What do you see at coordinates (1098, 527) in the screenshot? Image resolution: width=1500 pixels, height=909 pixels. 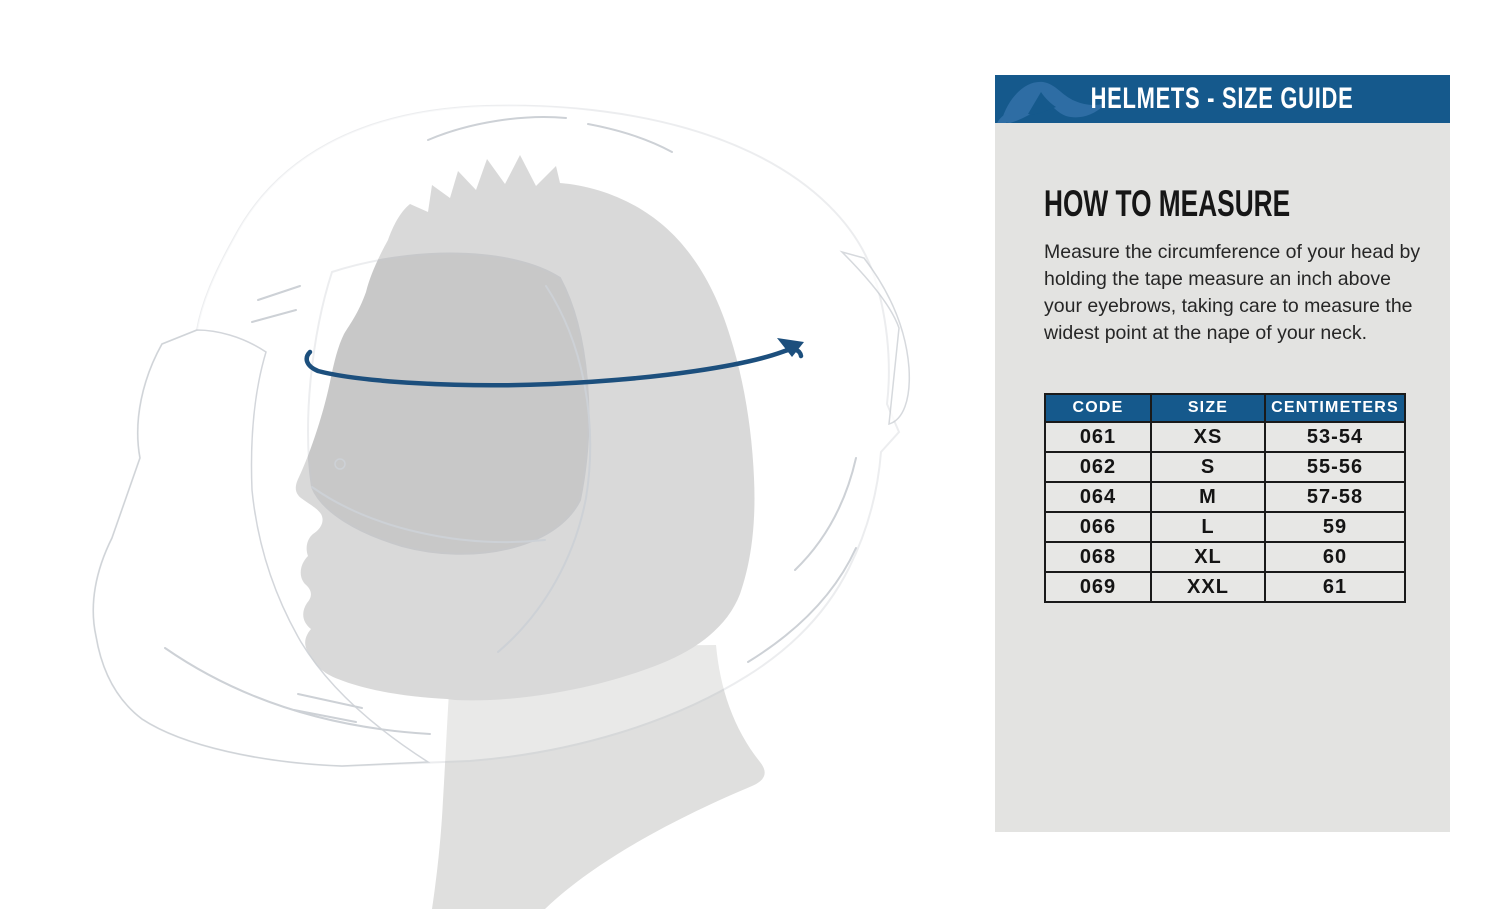 I see `cell-code: 066` at bounding box center [1098, 527].